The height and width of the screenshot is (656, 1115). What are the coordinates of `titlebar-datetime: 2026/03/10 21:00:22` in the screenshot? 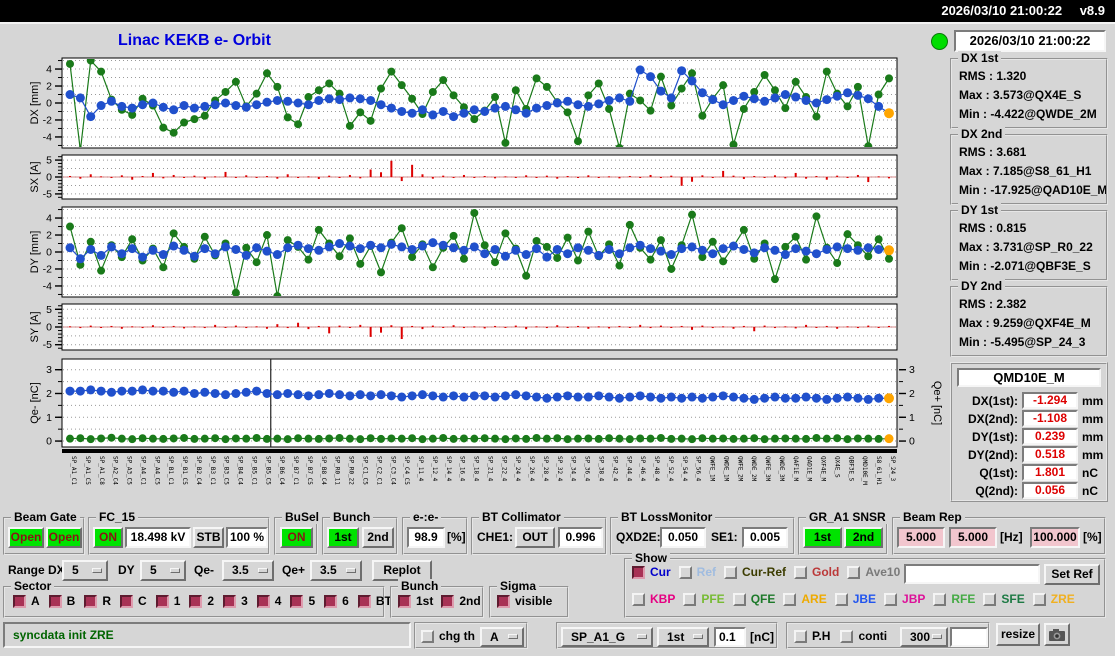 It's located at (1002, 10).